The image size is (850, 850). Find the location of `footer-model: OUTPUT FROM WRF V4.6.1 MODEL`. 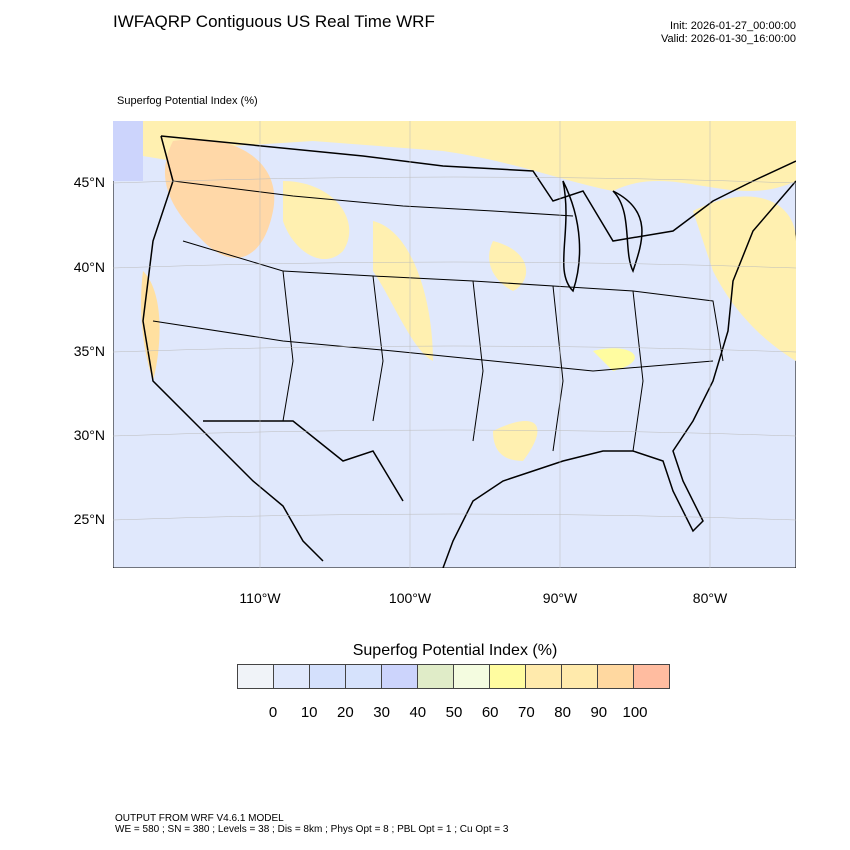

footer-model: OUTPUT FROM WRF V4.6.1 MODEL is located at coordinates (199, 818).